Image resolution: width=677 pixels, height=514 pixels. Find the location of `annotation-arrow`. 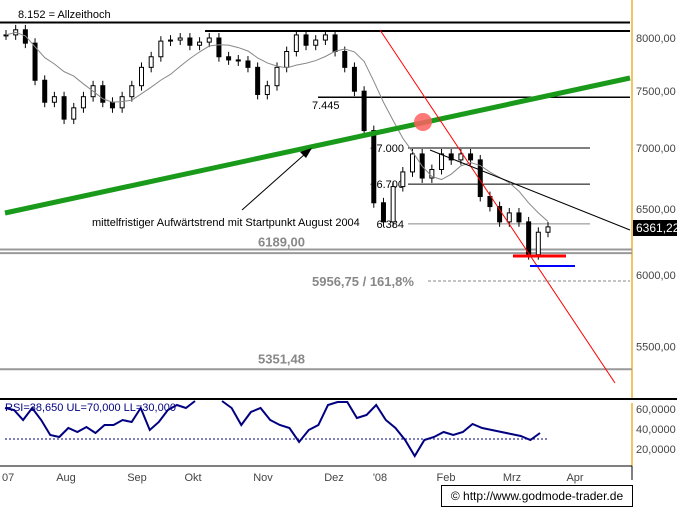

annotation-arrow is located at coordinates (273, 182).